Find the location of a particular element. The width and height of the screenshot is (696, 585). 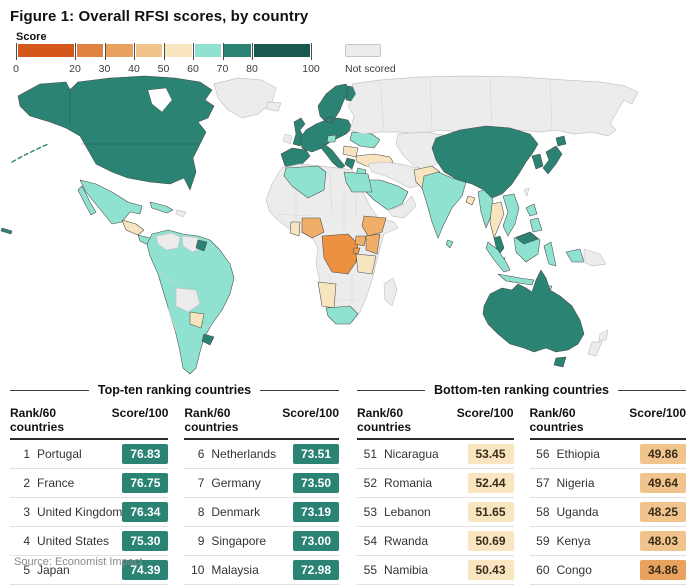

score-badge: 73.51 is located at coordinates (316, 454).